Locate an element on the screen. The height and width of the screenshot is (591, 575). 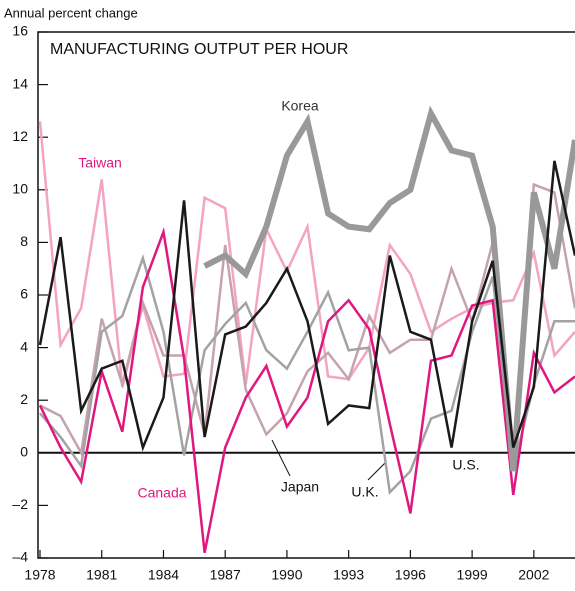
x-tick-label: 1978 is located at coordinates (39, 575).